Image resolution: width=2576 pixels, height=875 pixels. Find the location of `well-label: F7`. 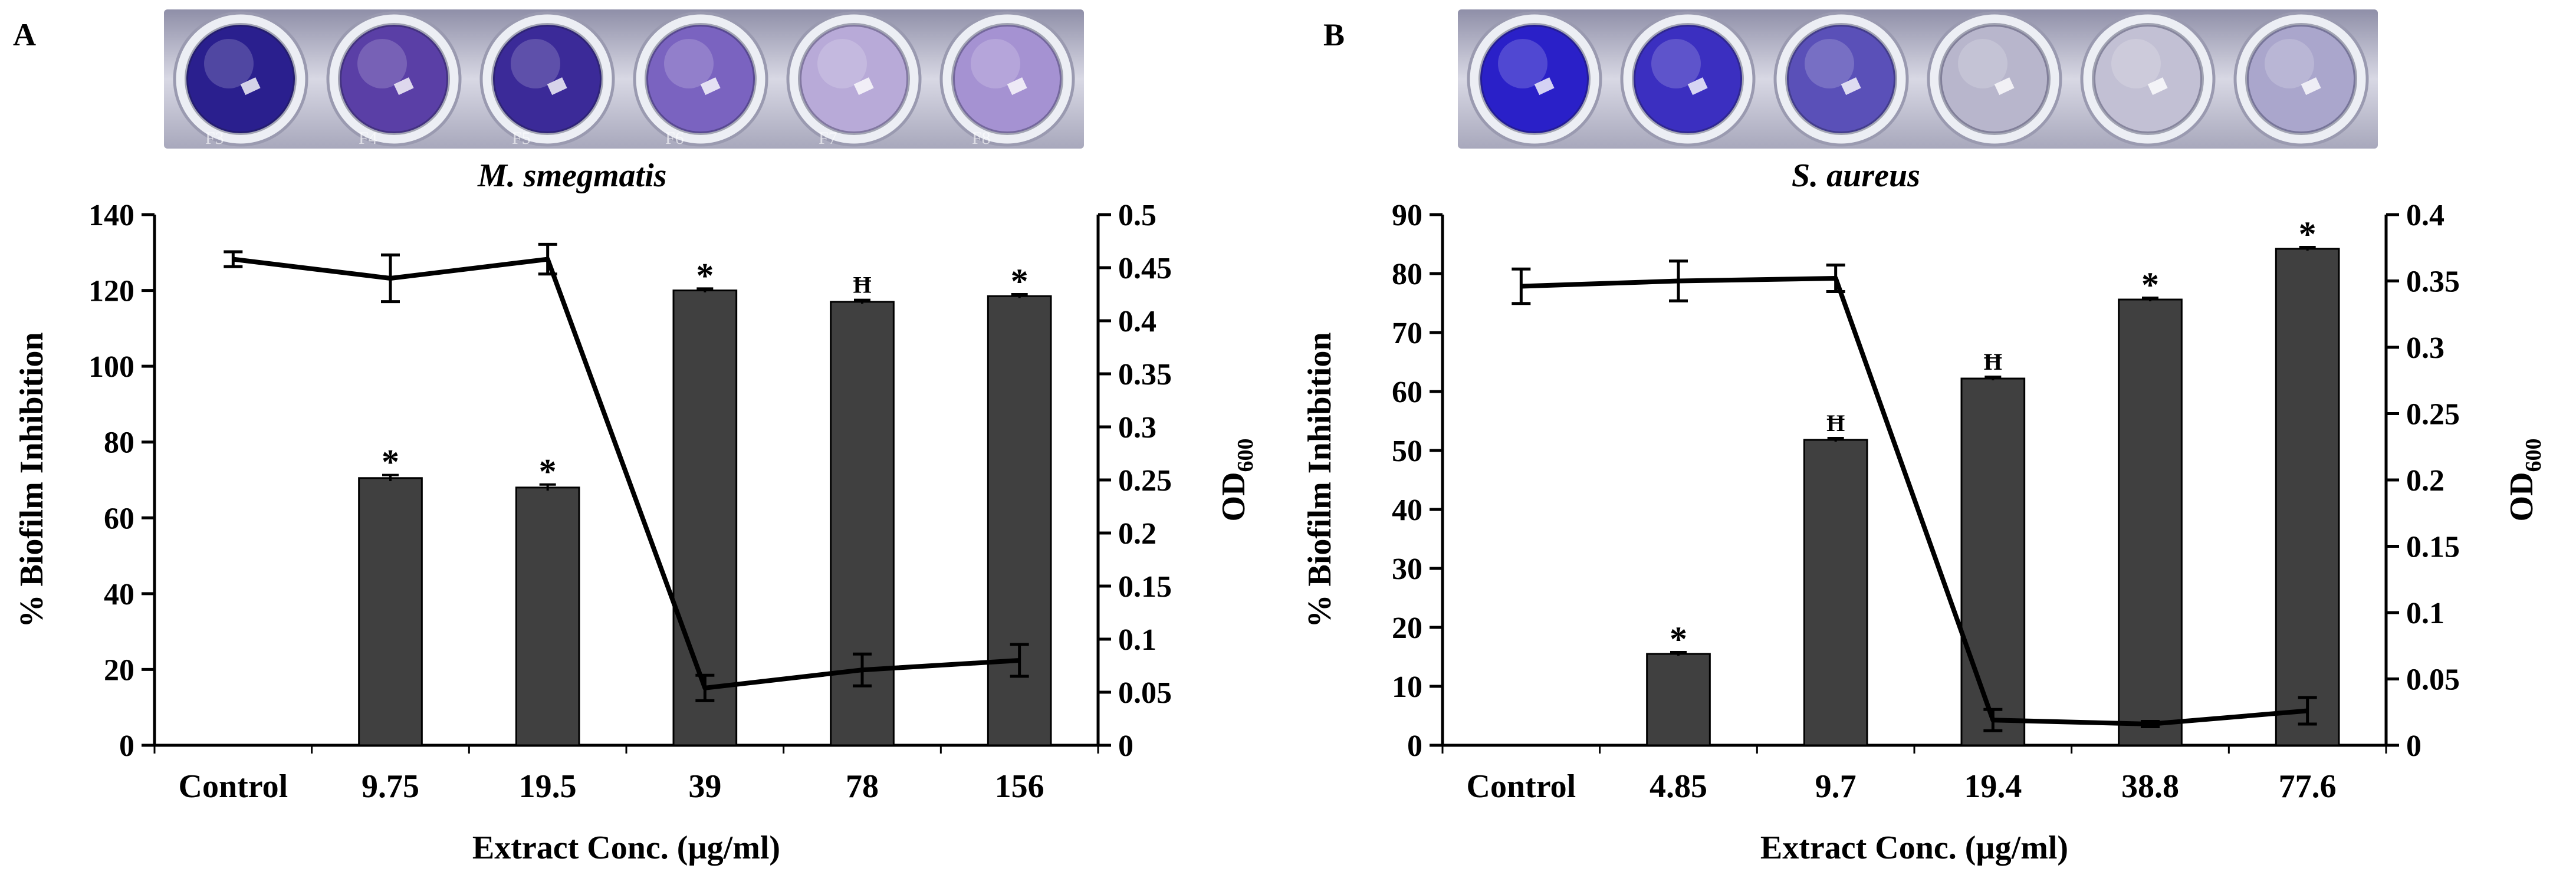

well-label: F7 is located at coordinates (828, 138).